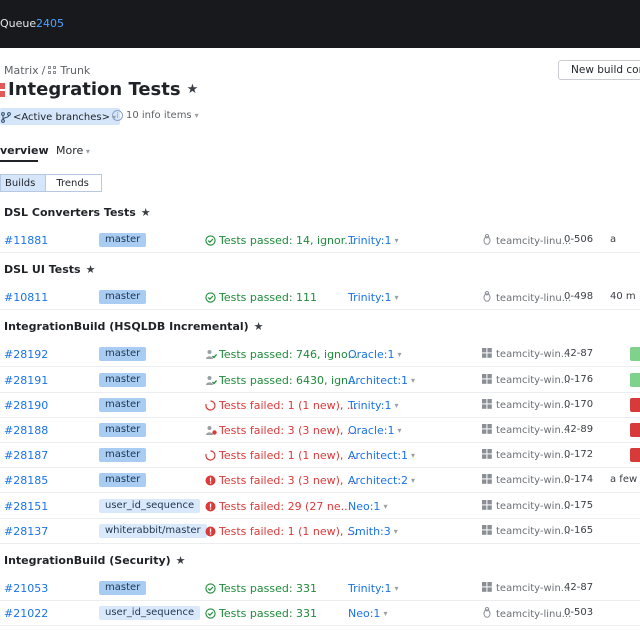  Describe the element at coordinates (50, 23) in the screenshot. I see `queue-count: 2405` at that location.